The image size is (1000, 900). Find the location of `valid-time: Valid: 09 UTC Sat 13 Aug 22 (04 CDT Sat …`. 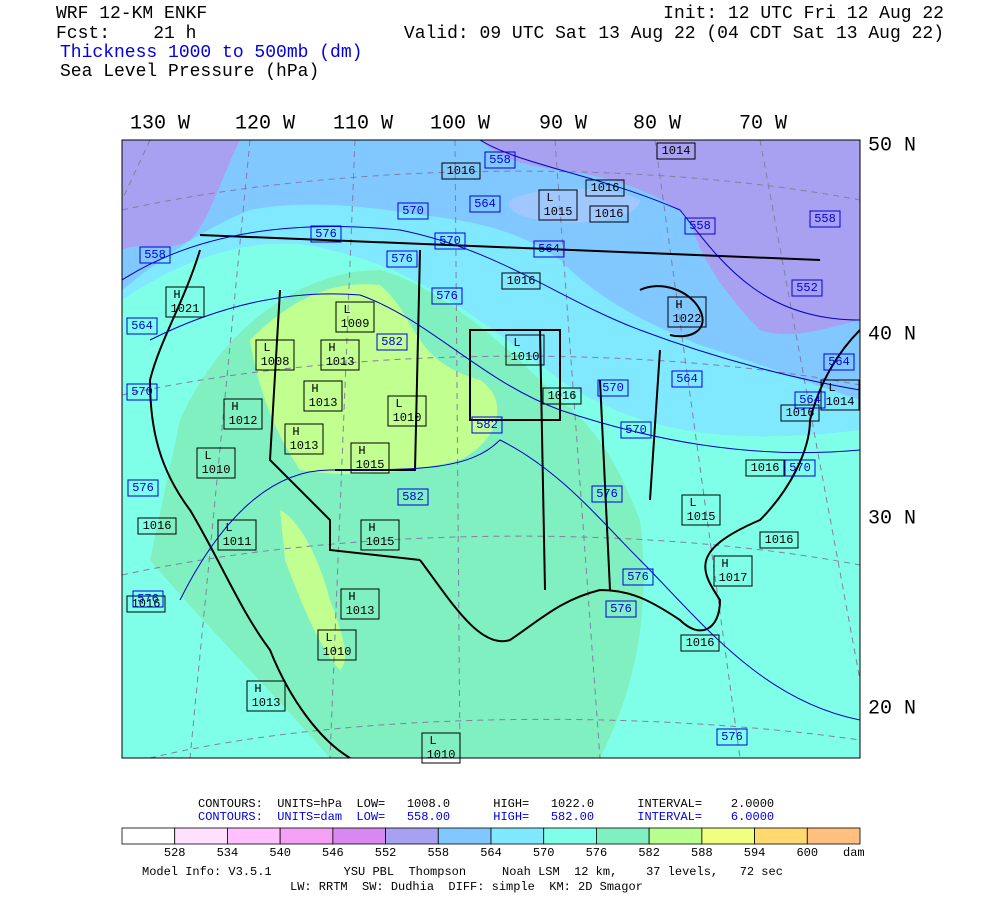

valid-time: Valid: 09 UTC Sat 13 Aug 22 (04 CDT Sat … is located at coordinates (674, 34).